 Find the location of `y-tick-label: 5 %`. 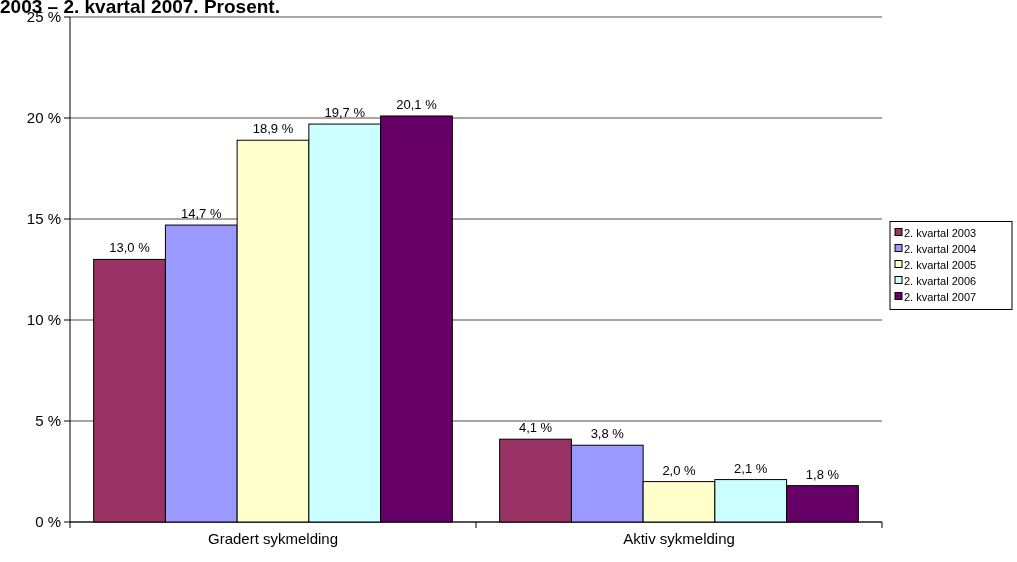

y-tick-label: 5 % is located at coordinates (48, 421).